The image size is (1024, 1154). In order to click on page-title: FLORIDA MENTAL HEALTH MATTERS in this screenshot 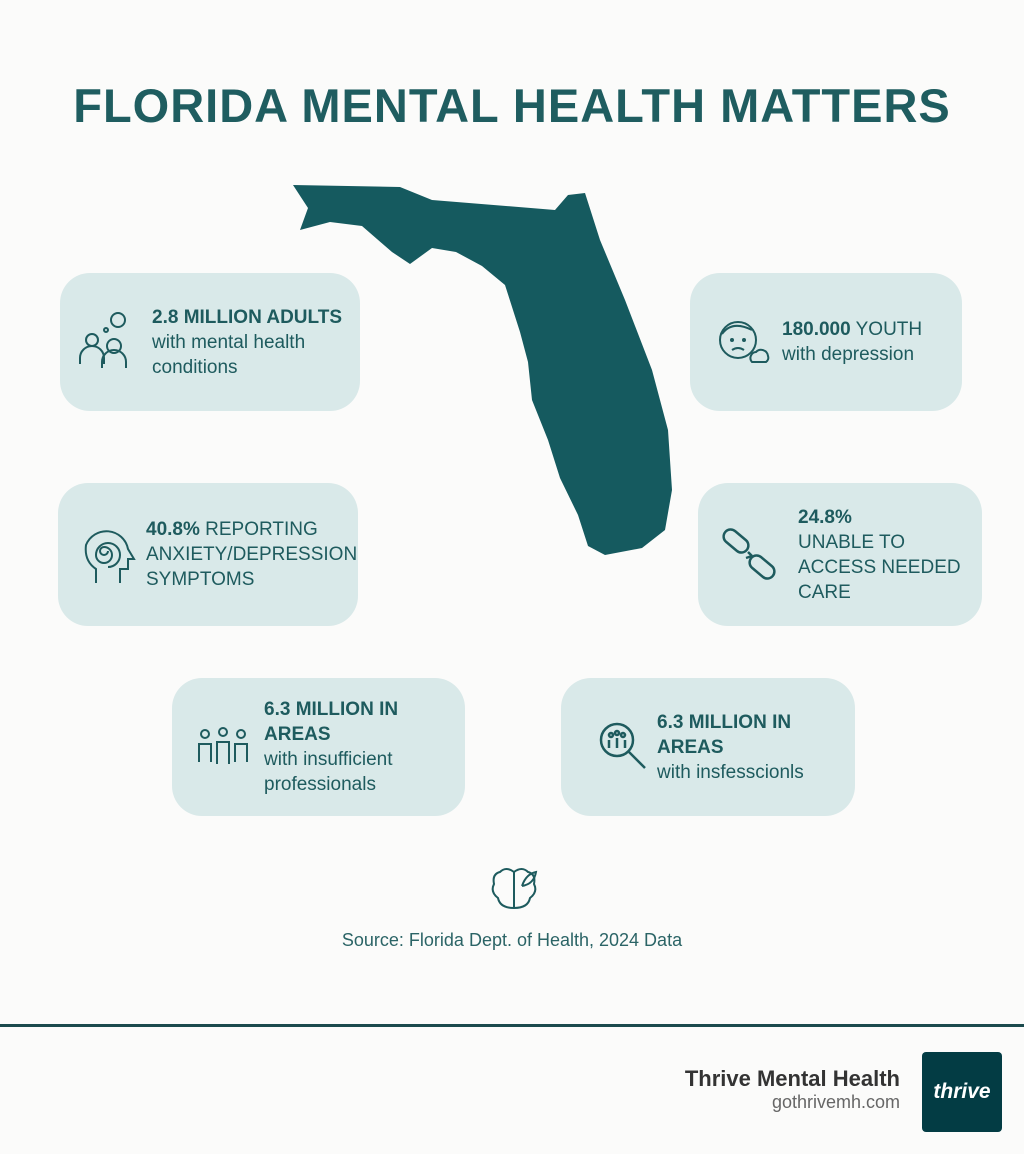, I will do `click(512, 105)`.